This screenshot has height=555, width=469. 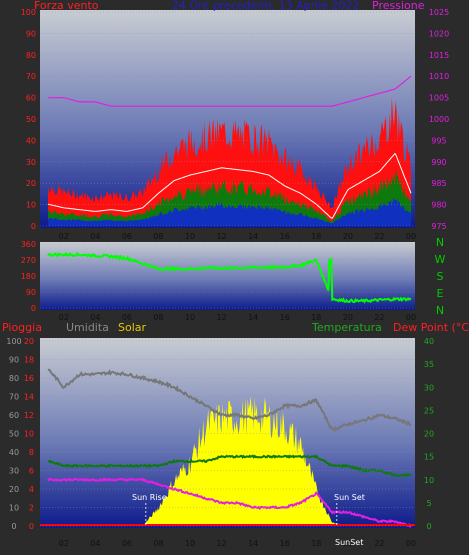 I want to click on temperature-tick: 30, so click(x=429, y=387).